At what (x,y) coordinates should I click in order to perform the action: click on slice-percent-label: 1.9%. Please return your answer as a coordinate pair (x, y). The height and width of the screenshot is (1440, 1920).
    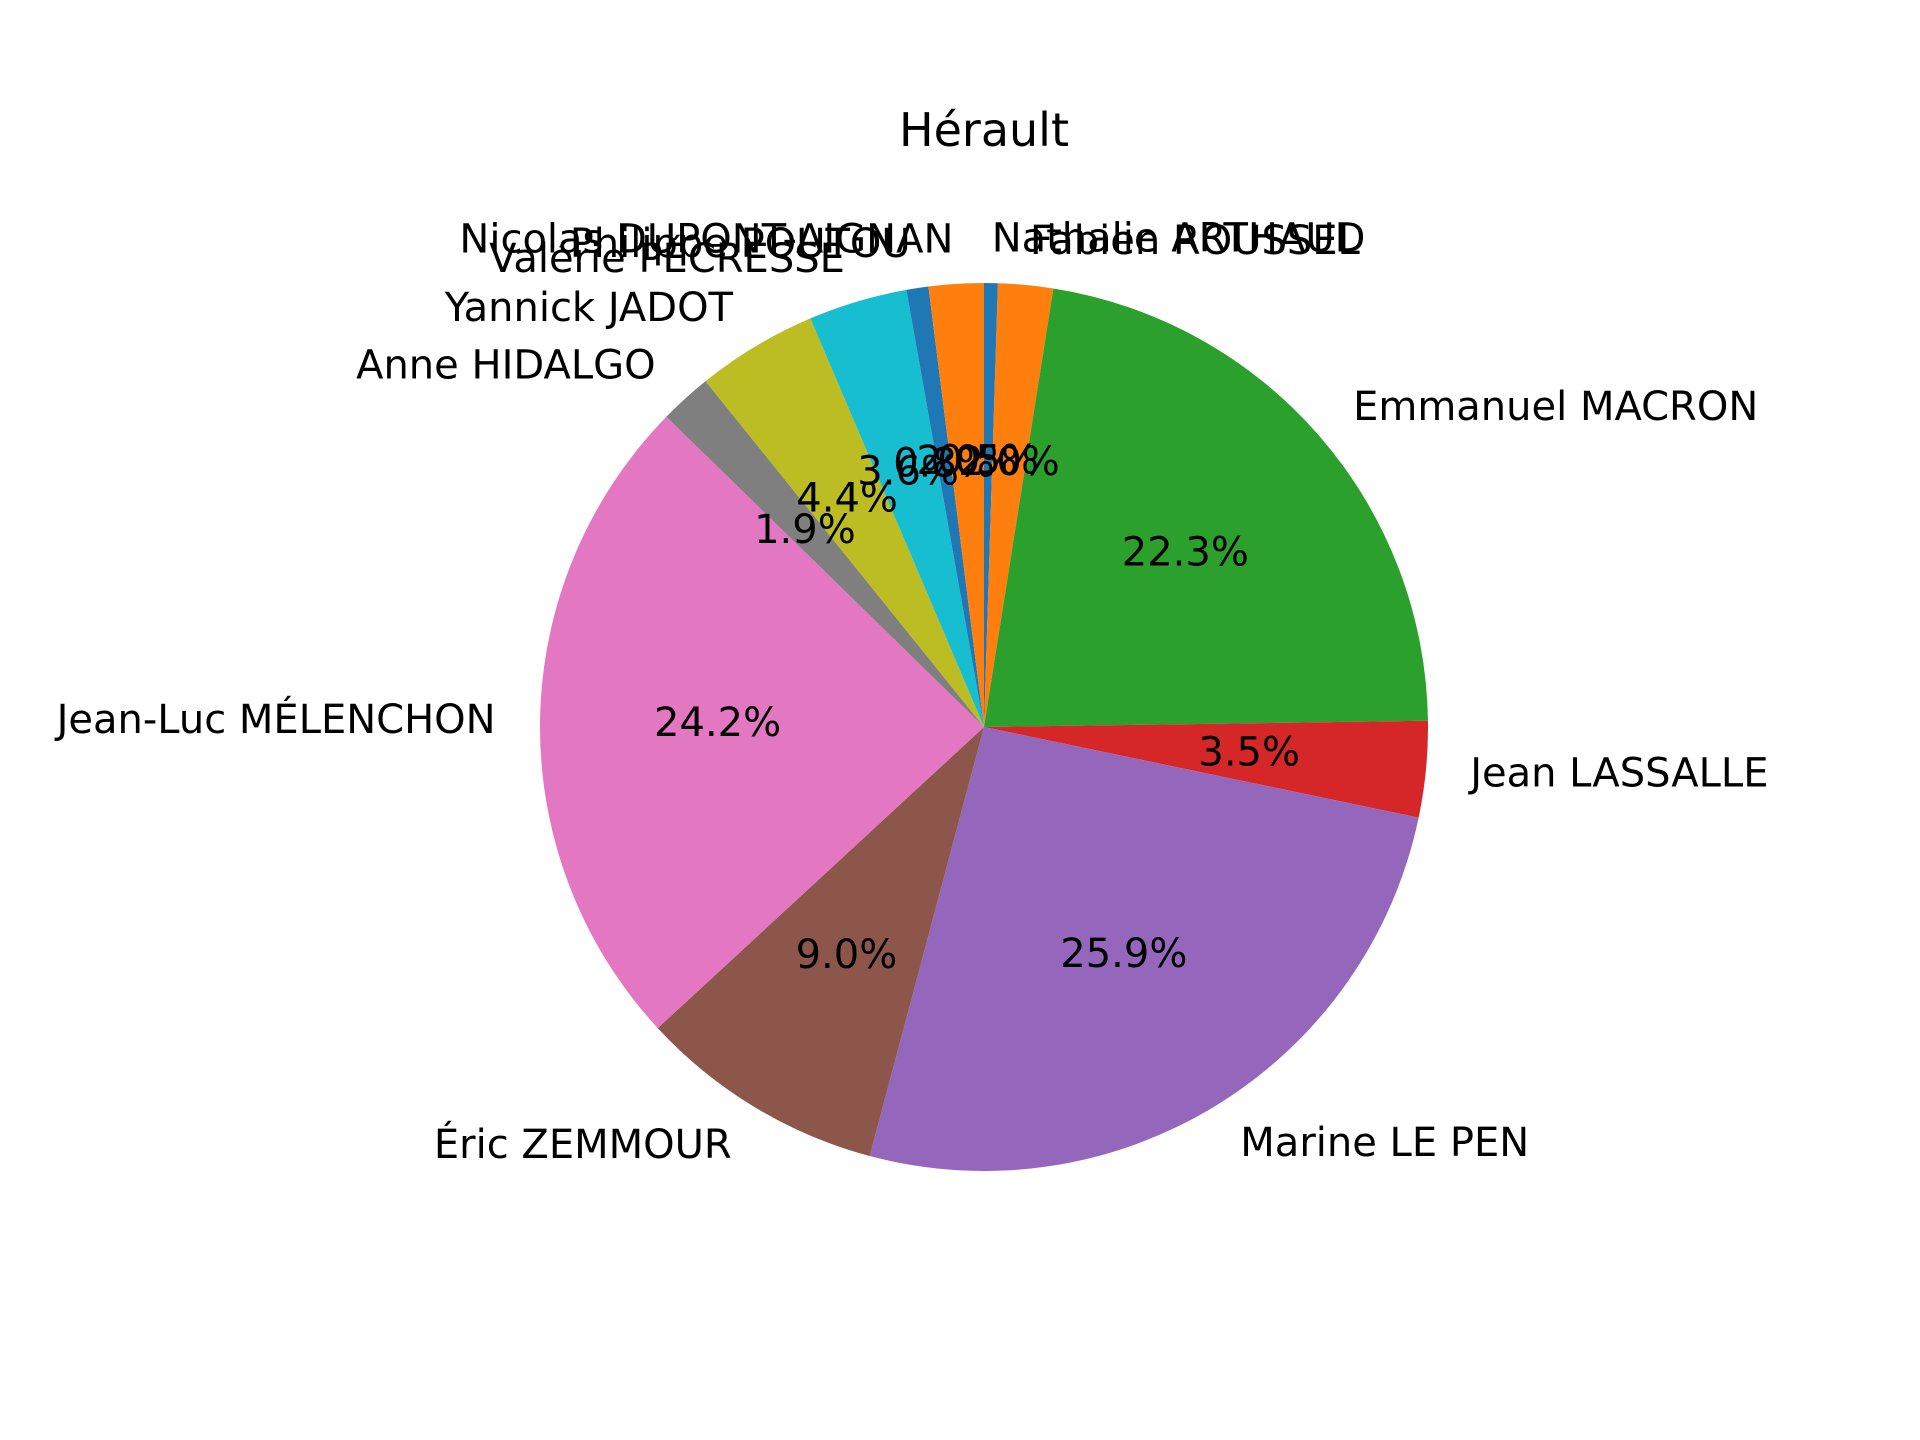
    Looking at the image, I should click on (805, 530).